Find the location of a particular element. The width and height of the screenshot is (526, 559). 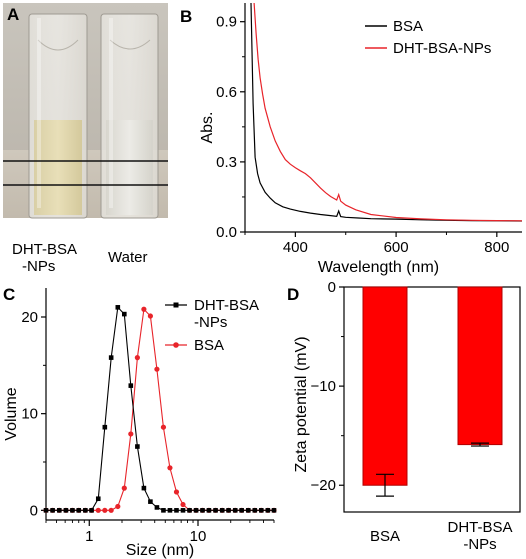

panel-b-letter: B is located at coordinates (186, 16).